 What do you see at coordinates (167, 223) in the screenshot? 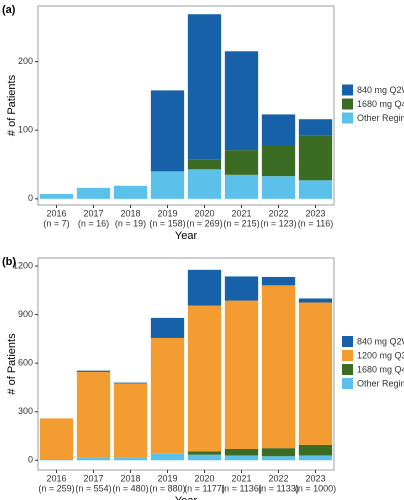
I see `x-tick-note: (n = 158)` at bounding box center [167, 223].